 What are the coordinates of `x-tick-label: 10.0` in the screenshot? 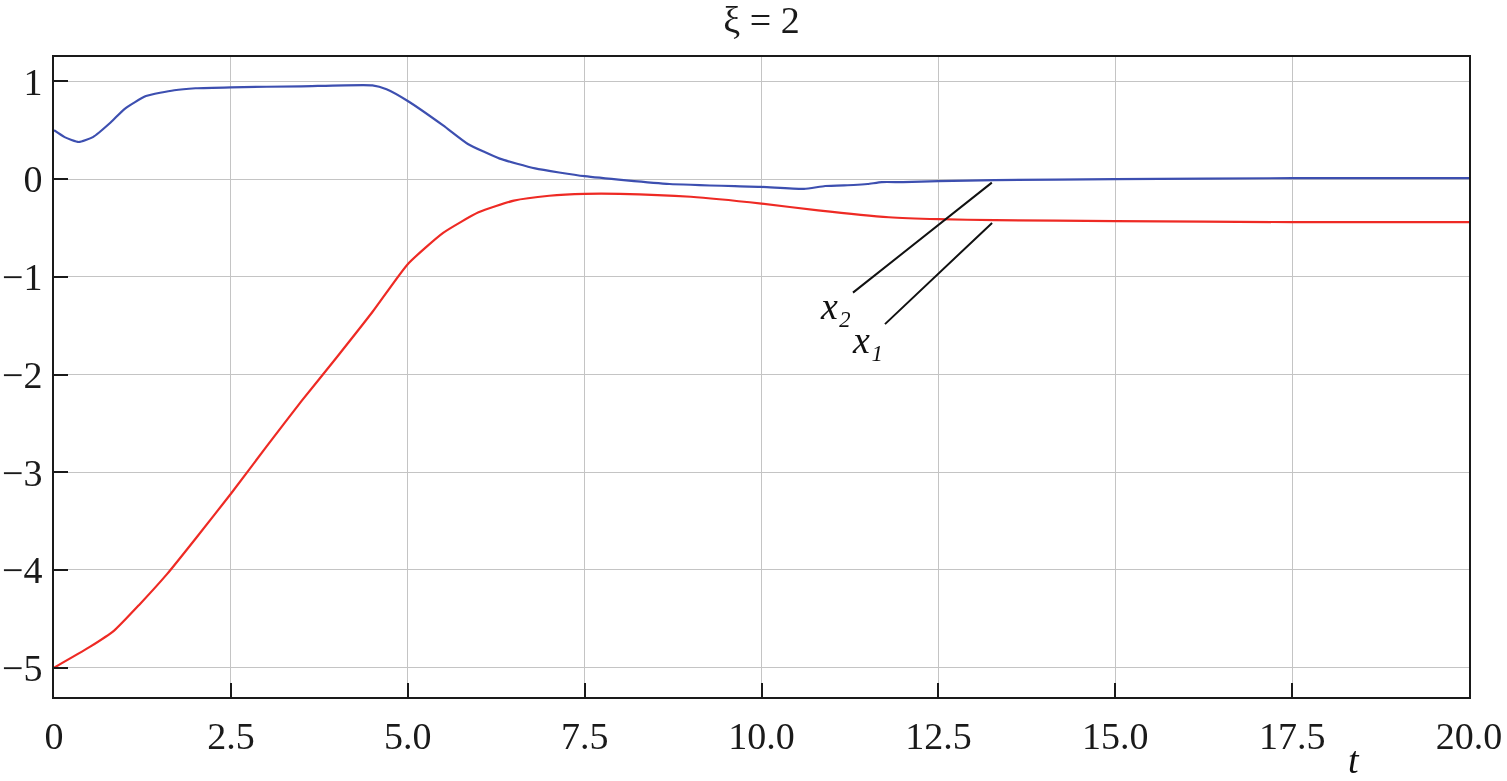 It's located at (761, 735).